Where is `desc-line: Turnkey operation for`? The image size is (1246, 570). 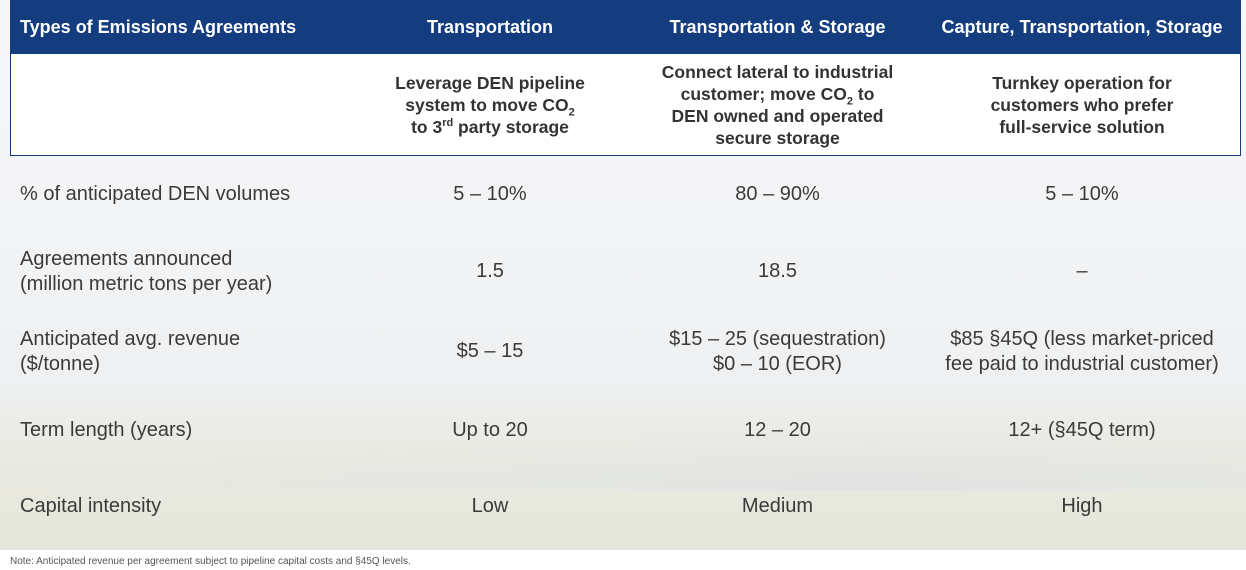 desc-line: Turnkey operation for is located at coordinates (1082, 82).